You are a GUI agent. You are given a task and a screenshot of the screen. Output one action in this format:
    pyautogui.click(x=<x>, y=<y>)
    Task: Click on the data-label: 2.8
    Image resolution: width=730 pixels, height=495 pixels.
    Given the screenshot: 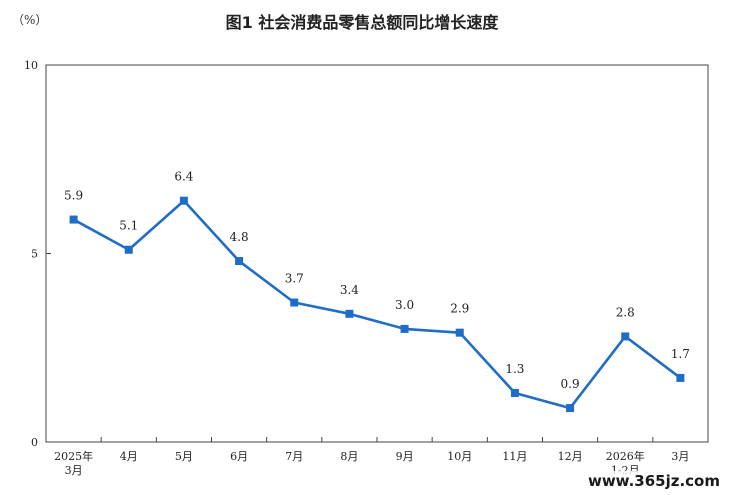 What is the action you would take?
    pyautogui.click(x=625, y=312)
    